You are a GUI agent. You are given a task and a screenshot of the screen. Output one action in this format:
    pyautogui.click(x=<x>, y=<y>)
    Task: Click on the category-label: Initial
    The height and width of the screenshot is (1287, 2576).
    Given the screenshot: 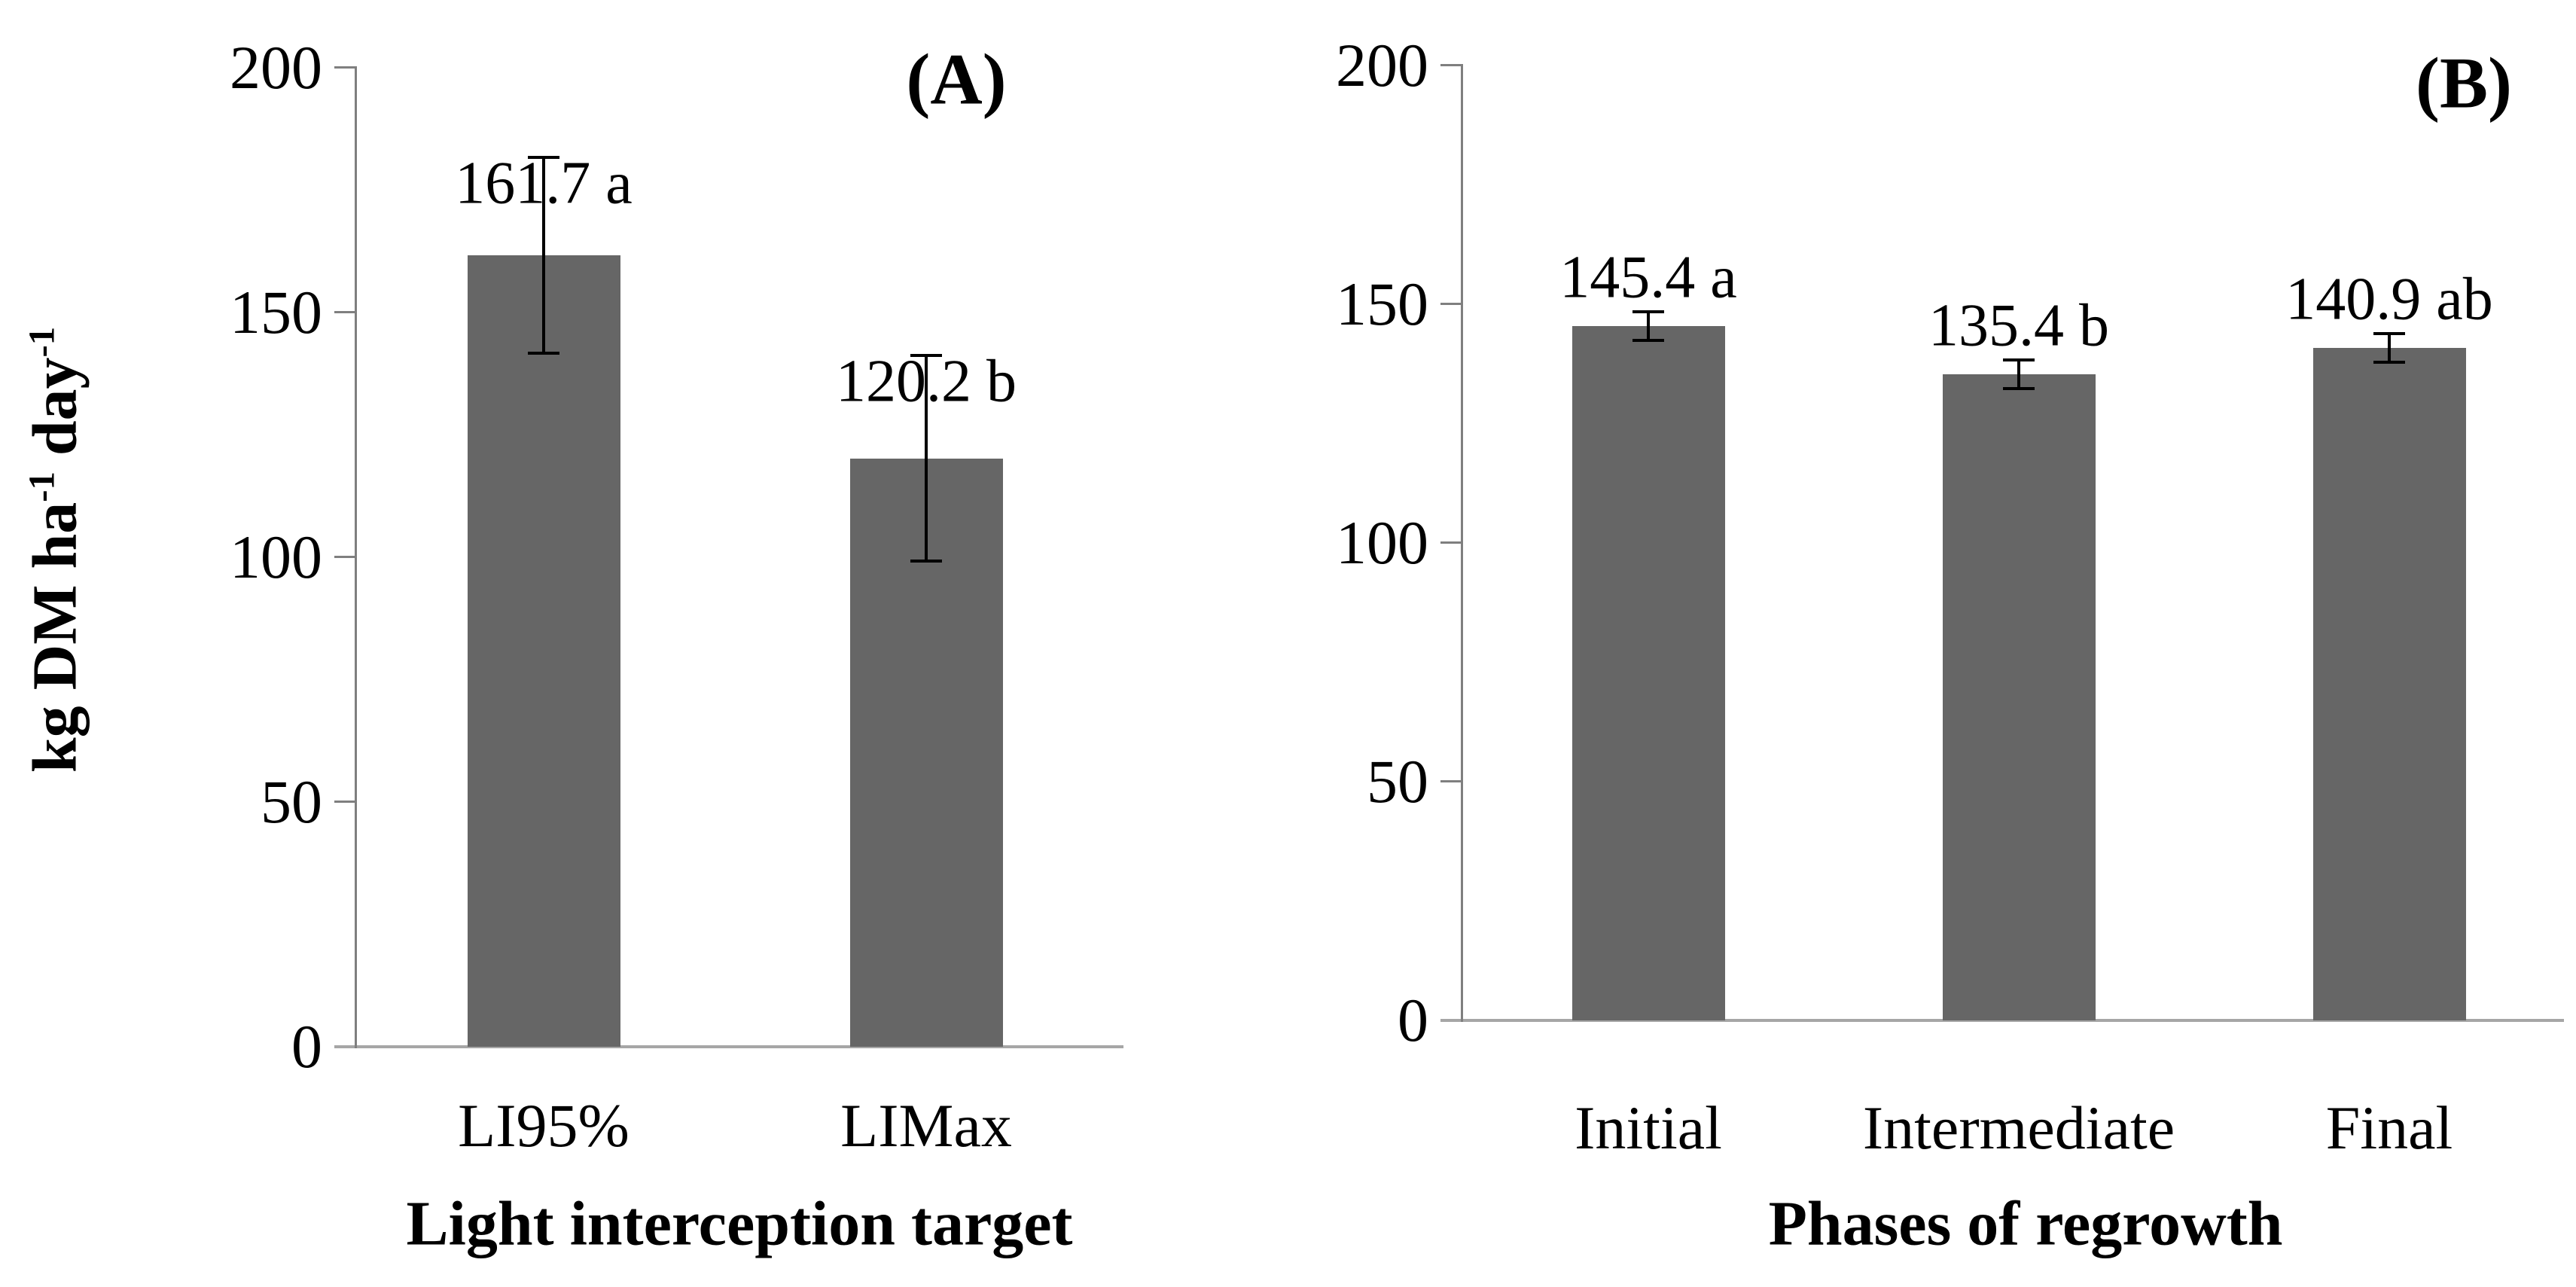 What is the action you would take?
    pyautogui.click(x=1648, y=1127)
    